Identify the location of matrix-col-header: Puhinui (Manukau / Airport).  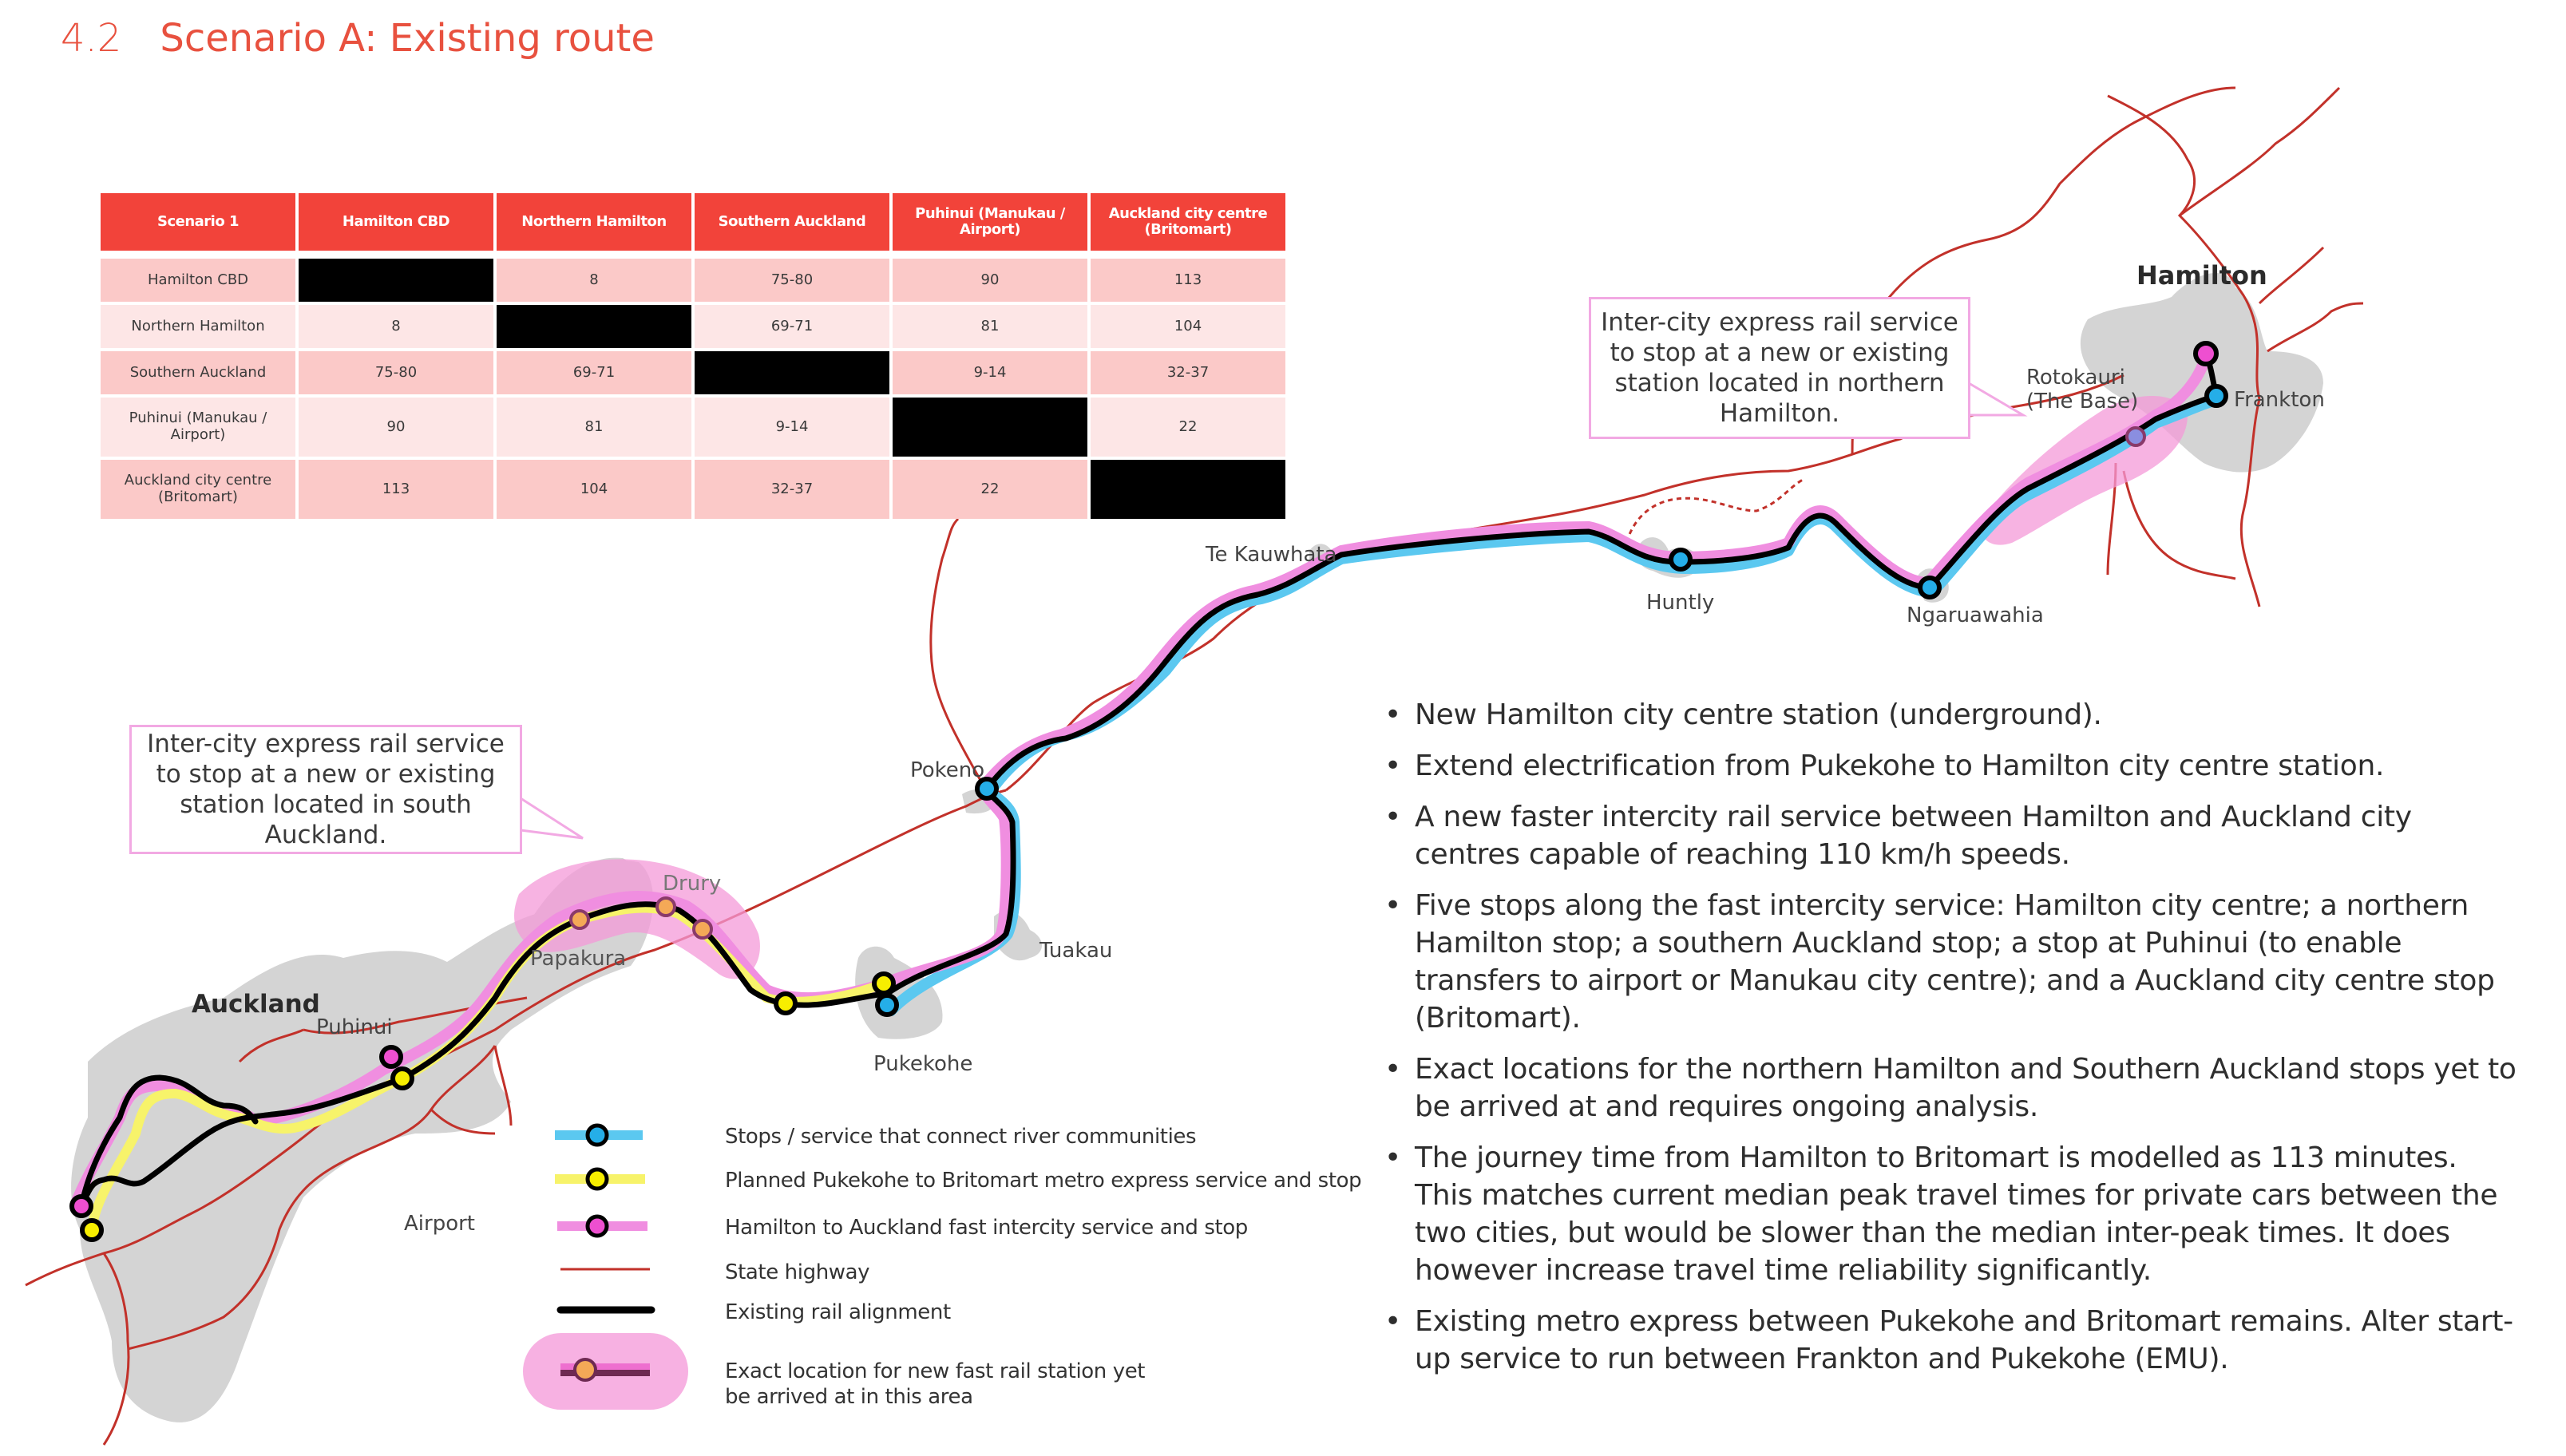
(990, 222).